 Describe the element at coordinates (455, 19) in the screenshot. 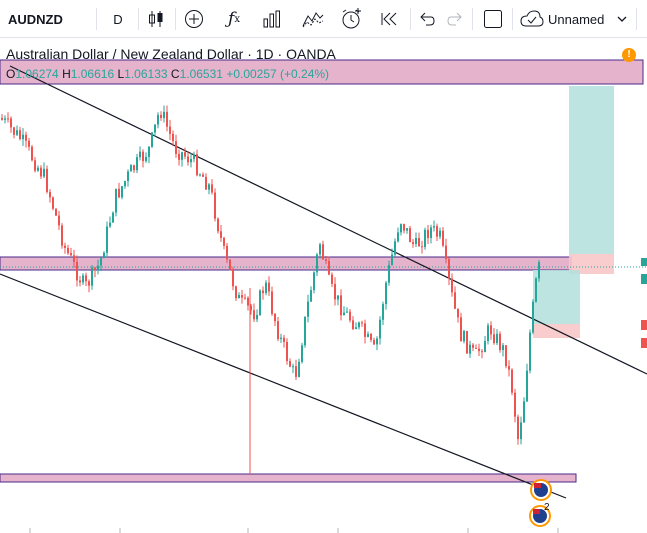

I see `redo-icon` at that location.